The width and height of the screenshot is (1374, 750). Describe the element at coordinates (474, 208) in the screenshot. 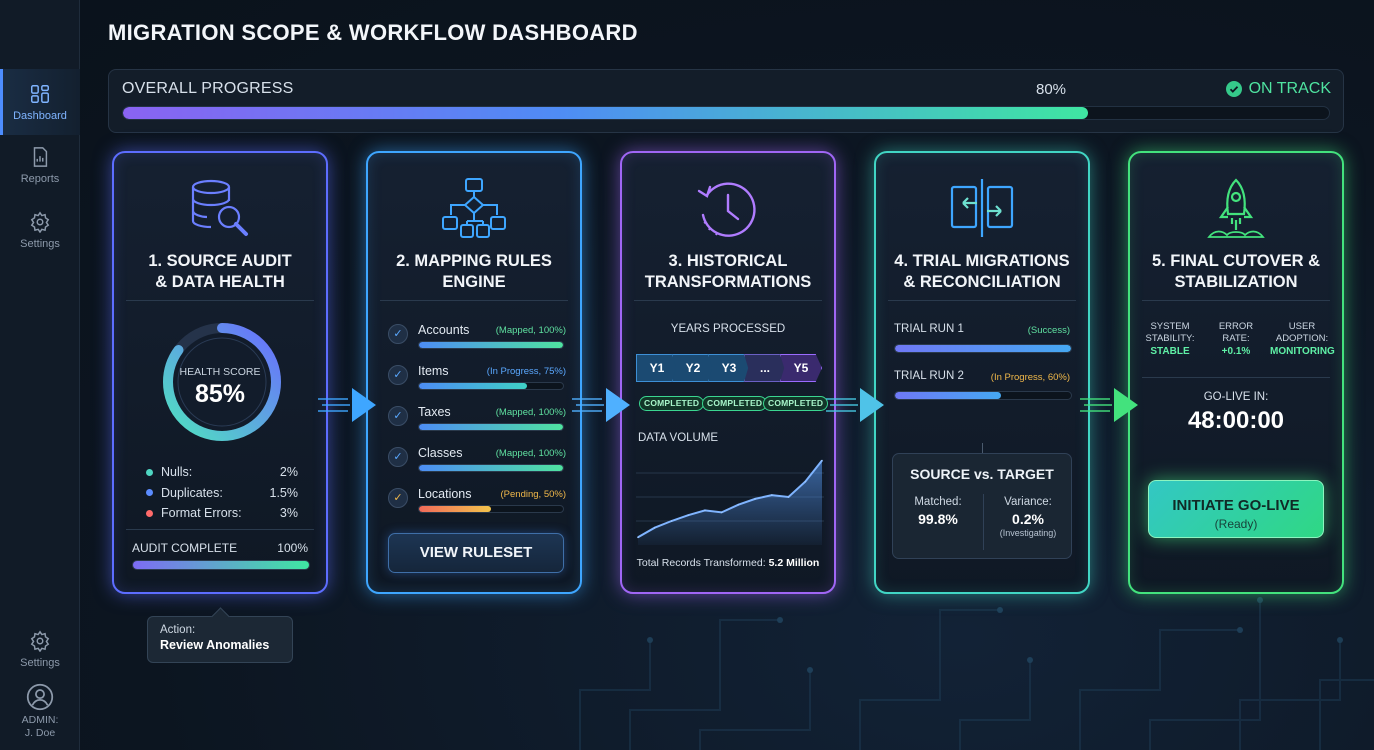

I see `flowchart-icon` at that location.